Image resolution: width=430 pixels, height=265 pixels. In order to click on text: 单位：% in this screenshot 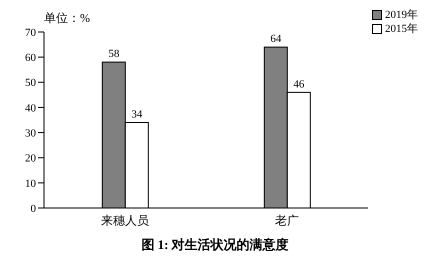, I will do `click(67, 18)`.